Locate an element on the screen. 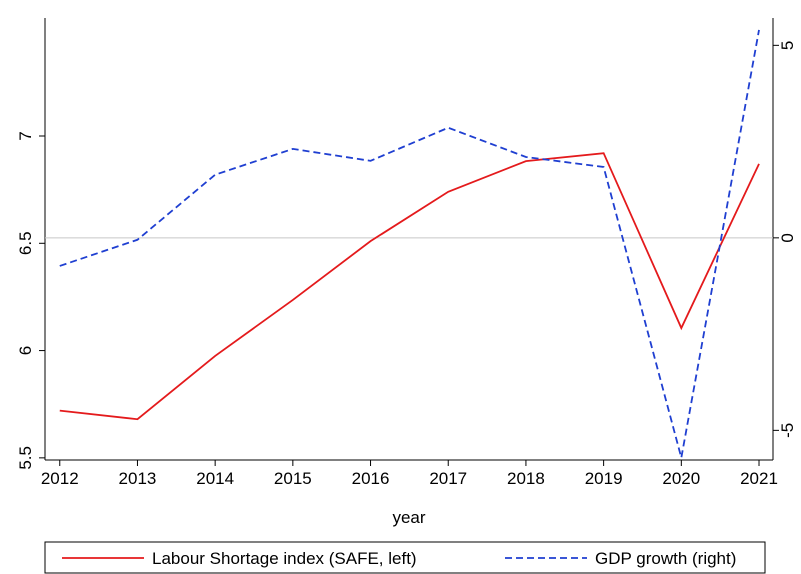 Image resolution: width=801 pixels, height=574 pixels. x-tick-label: 2020 is located at coordinates (681, 478).